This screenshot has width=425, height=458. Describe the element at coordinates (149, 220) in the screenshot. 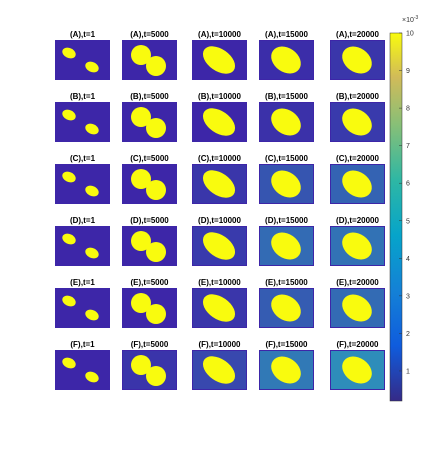

I see `panel-title: (D),t=5000` at that location.